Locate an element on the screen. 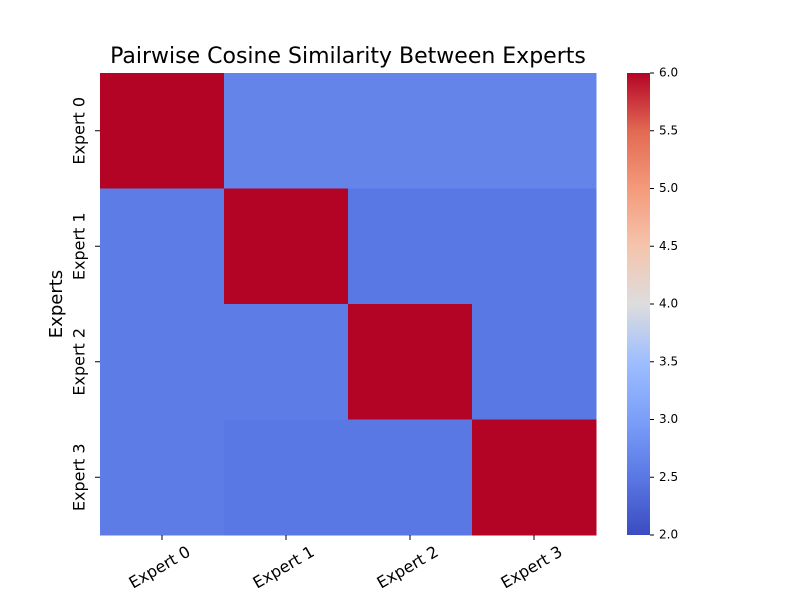 Image resolution: width=800 pixels, height=600 pixels. heatmap-cell-r3-c0 is located at coordinates (162, 477).